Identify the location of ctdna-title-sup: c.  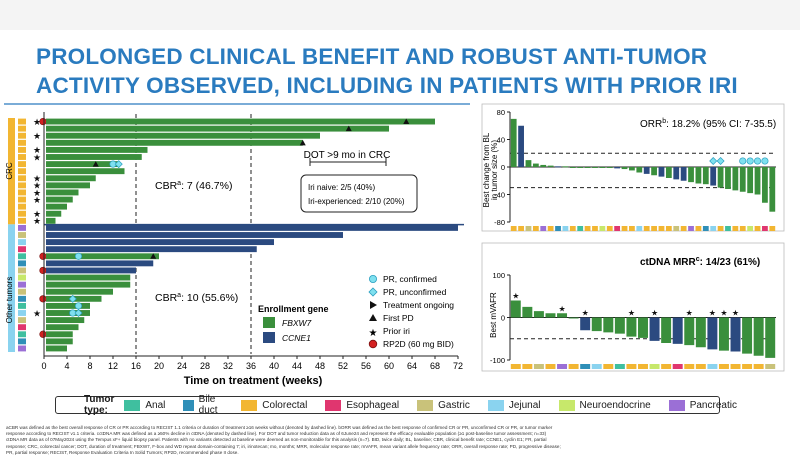
(698, 259).